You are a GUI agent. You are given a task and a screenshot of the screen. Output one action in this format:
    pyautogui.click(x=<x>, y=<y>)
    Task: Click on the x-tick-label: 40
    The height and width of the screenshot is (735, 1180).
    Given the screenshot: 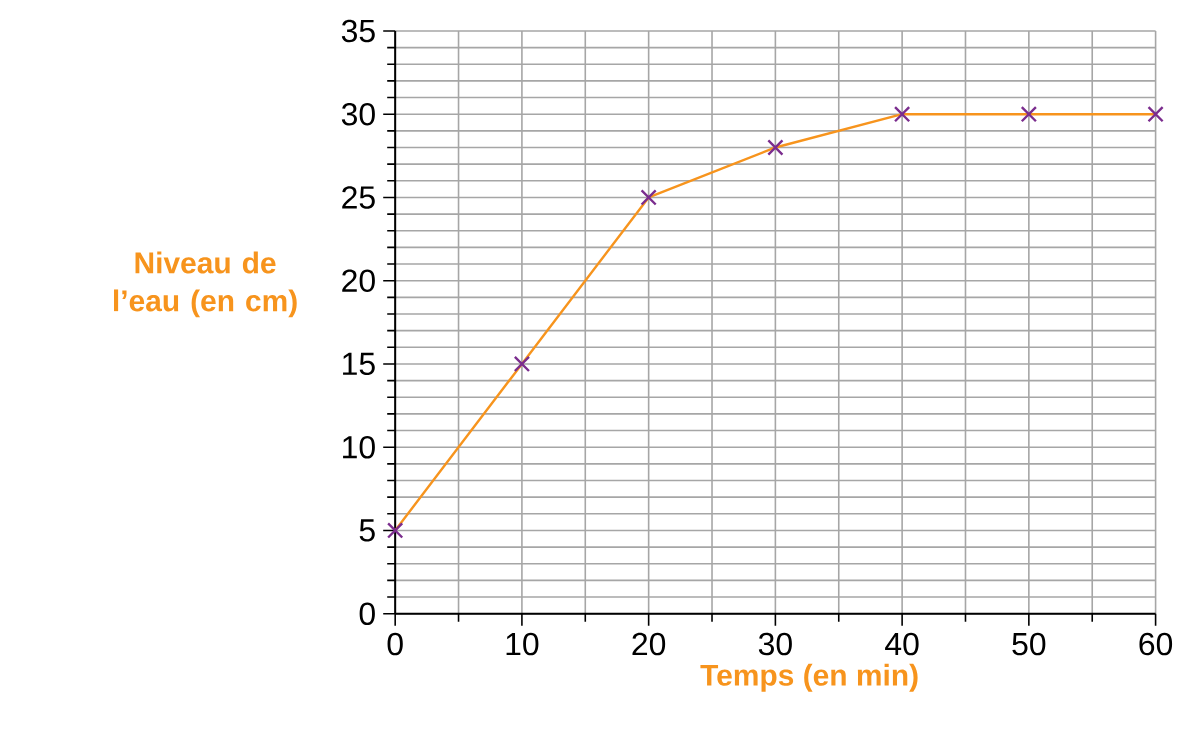 What is the action you would take?
    pyautogui.click(x=902, y=644)
    